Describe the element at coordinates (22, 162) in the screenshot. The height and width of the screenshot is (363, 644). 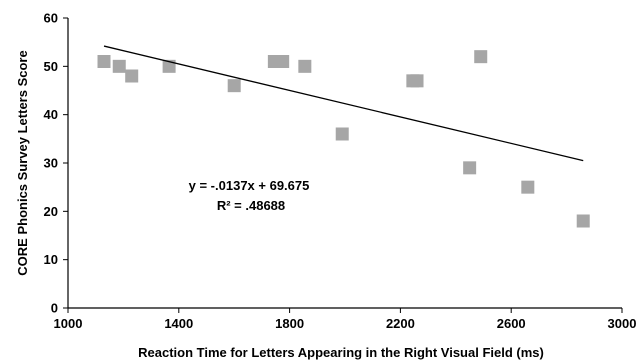
I see `y-axis-title: CORE Phonics Survey Letters Score` at that location.